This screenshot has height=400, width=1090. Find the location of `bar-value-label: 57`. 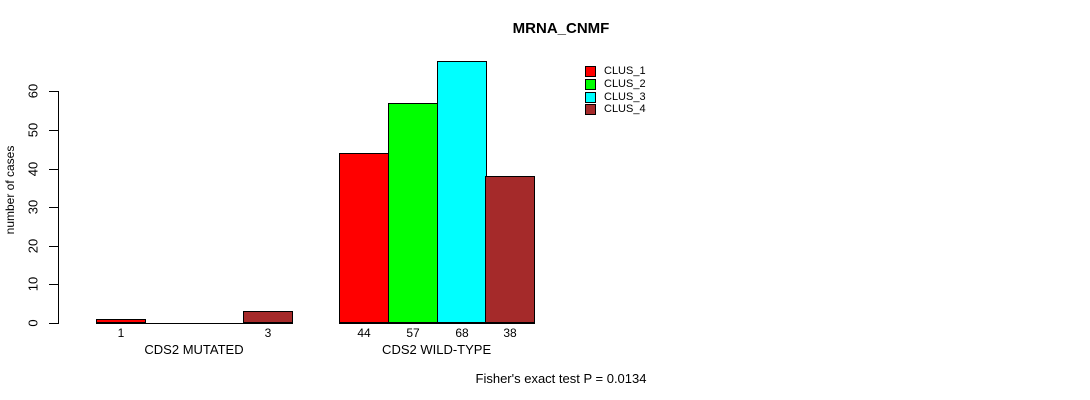

bar-value-label: 57 is located at coordinates (413, 333).